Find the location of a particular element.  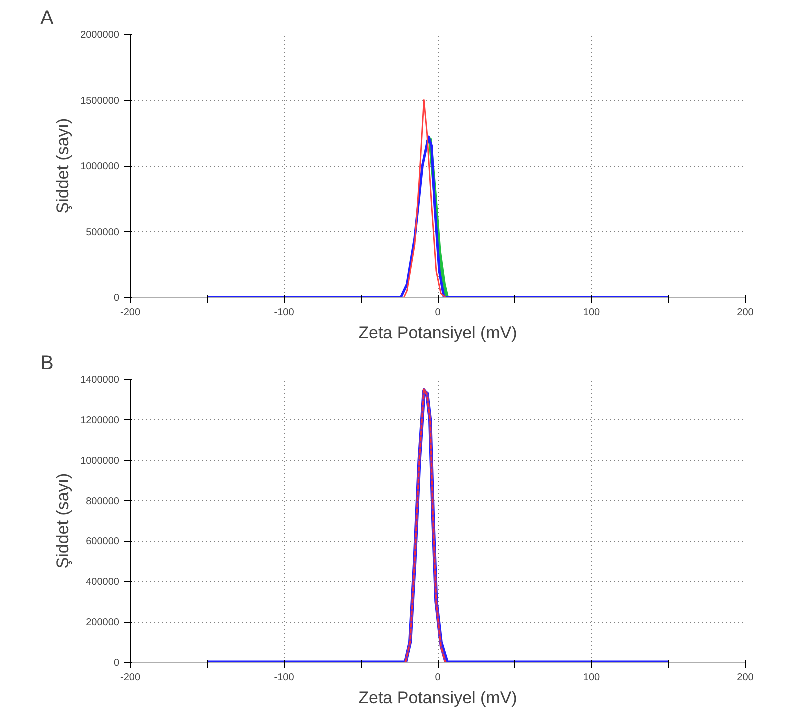

y-tick-label: 400000 is located at coordinates (103, 582).